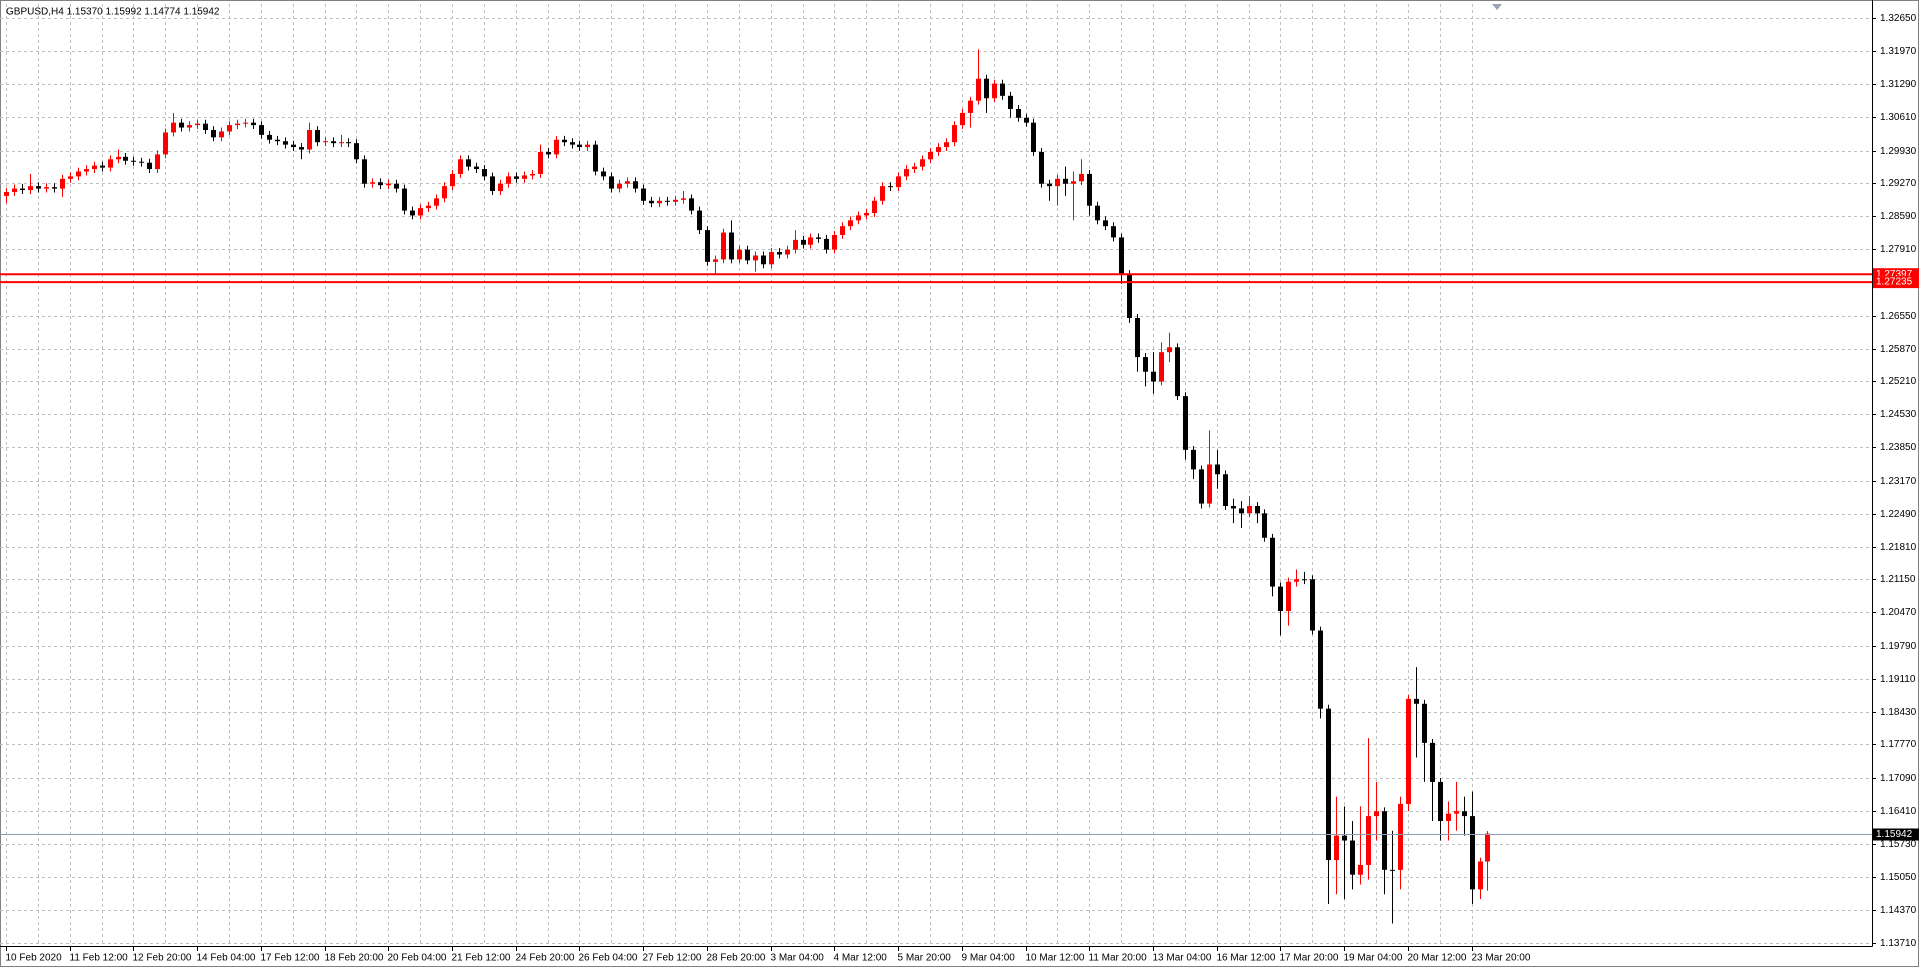 This screenshot has width=1920, height=968. Describe the element at coordinates (1898, 514) in the screenshot. I see `y-tick-label: 1.22490` at that location.